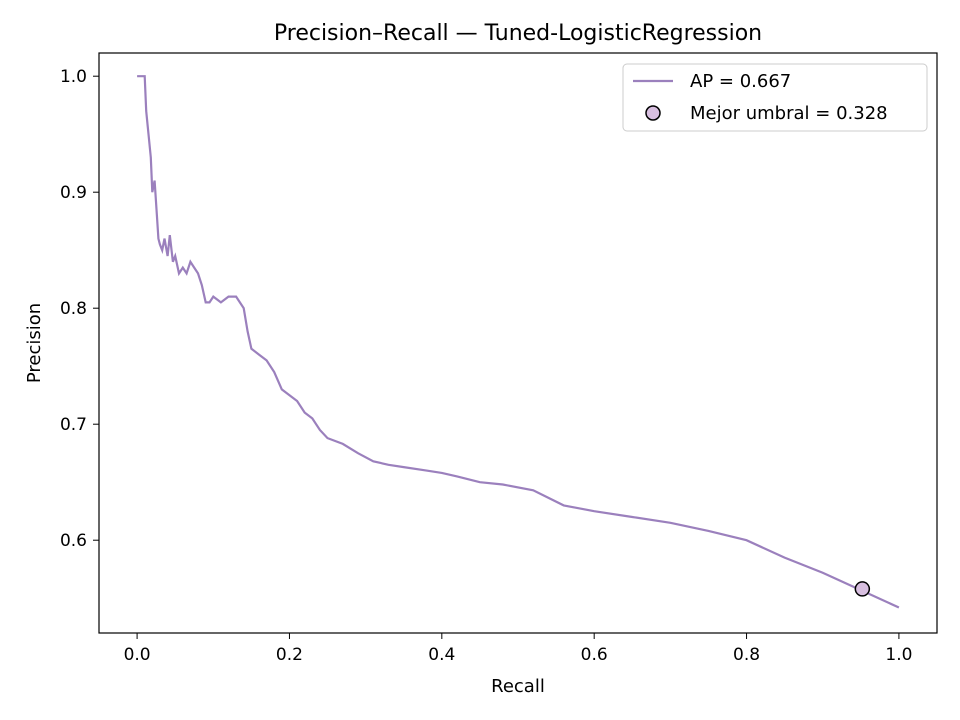 The width and height of the screenshot is (960, 720). Describe the element at coordinates (653, 113) in the screenshot. I see `legend-marker-swatch` at that location.